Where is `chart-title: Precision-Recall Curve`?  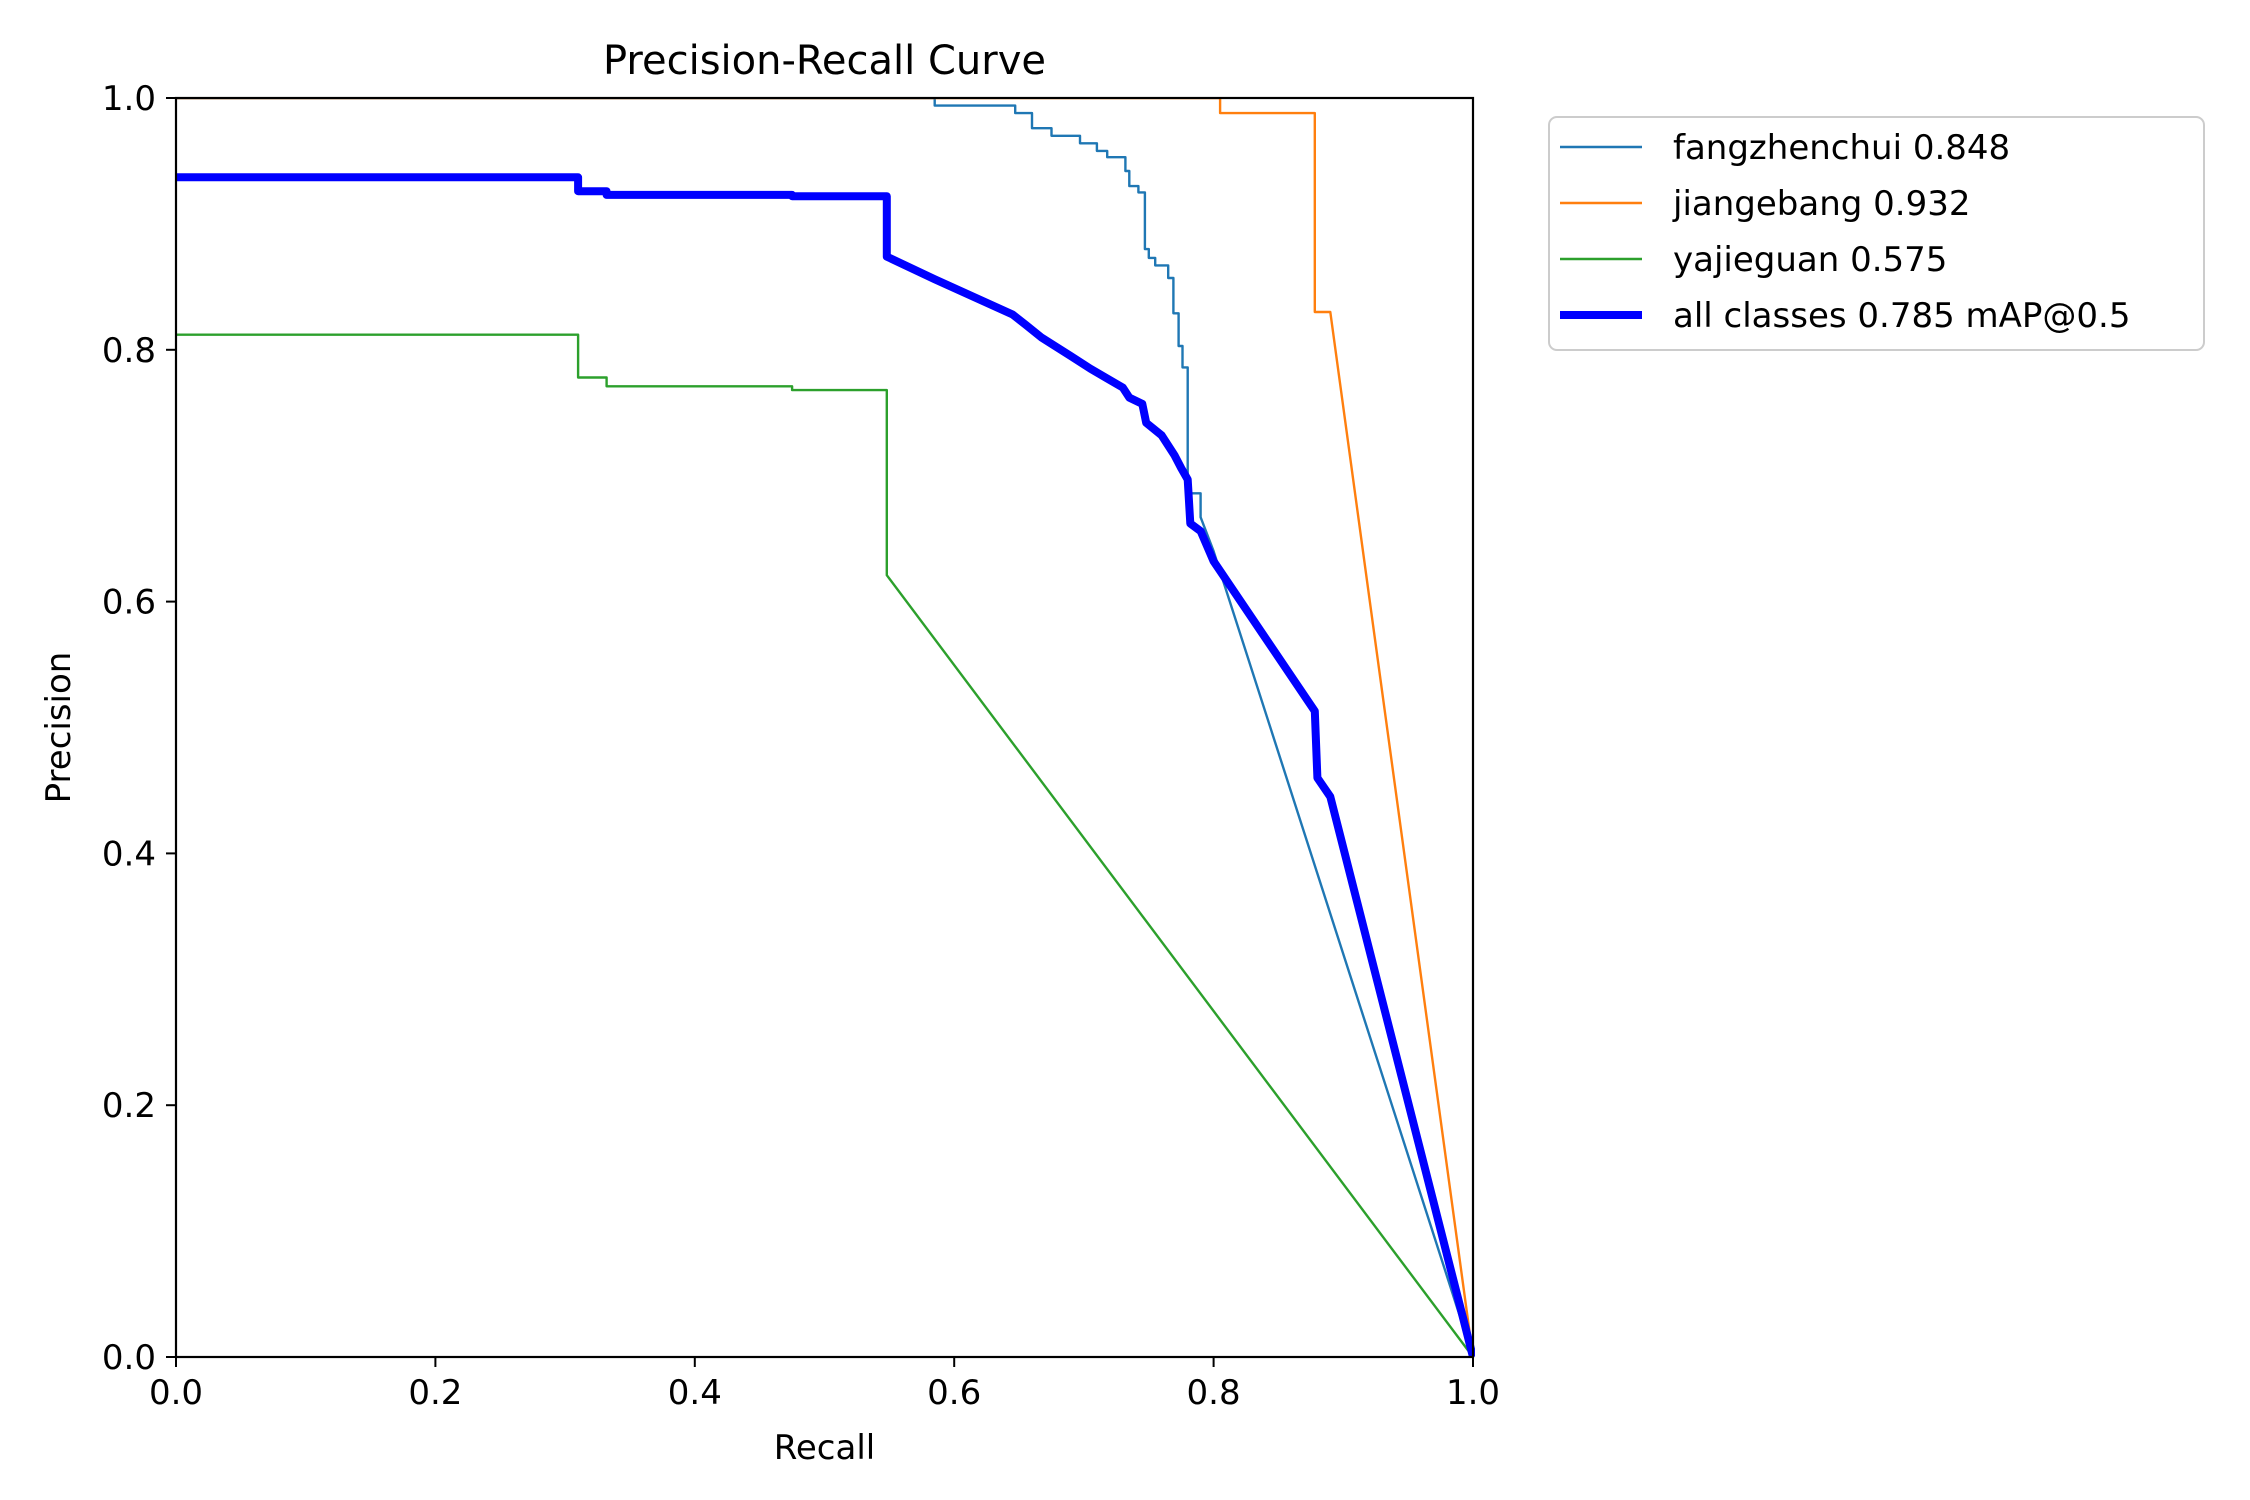 chart-title: Precision-Recall Curve is located at coordinates (824, 61).